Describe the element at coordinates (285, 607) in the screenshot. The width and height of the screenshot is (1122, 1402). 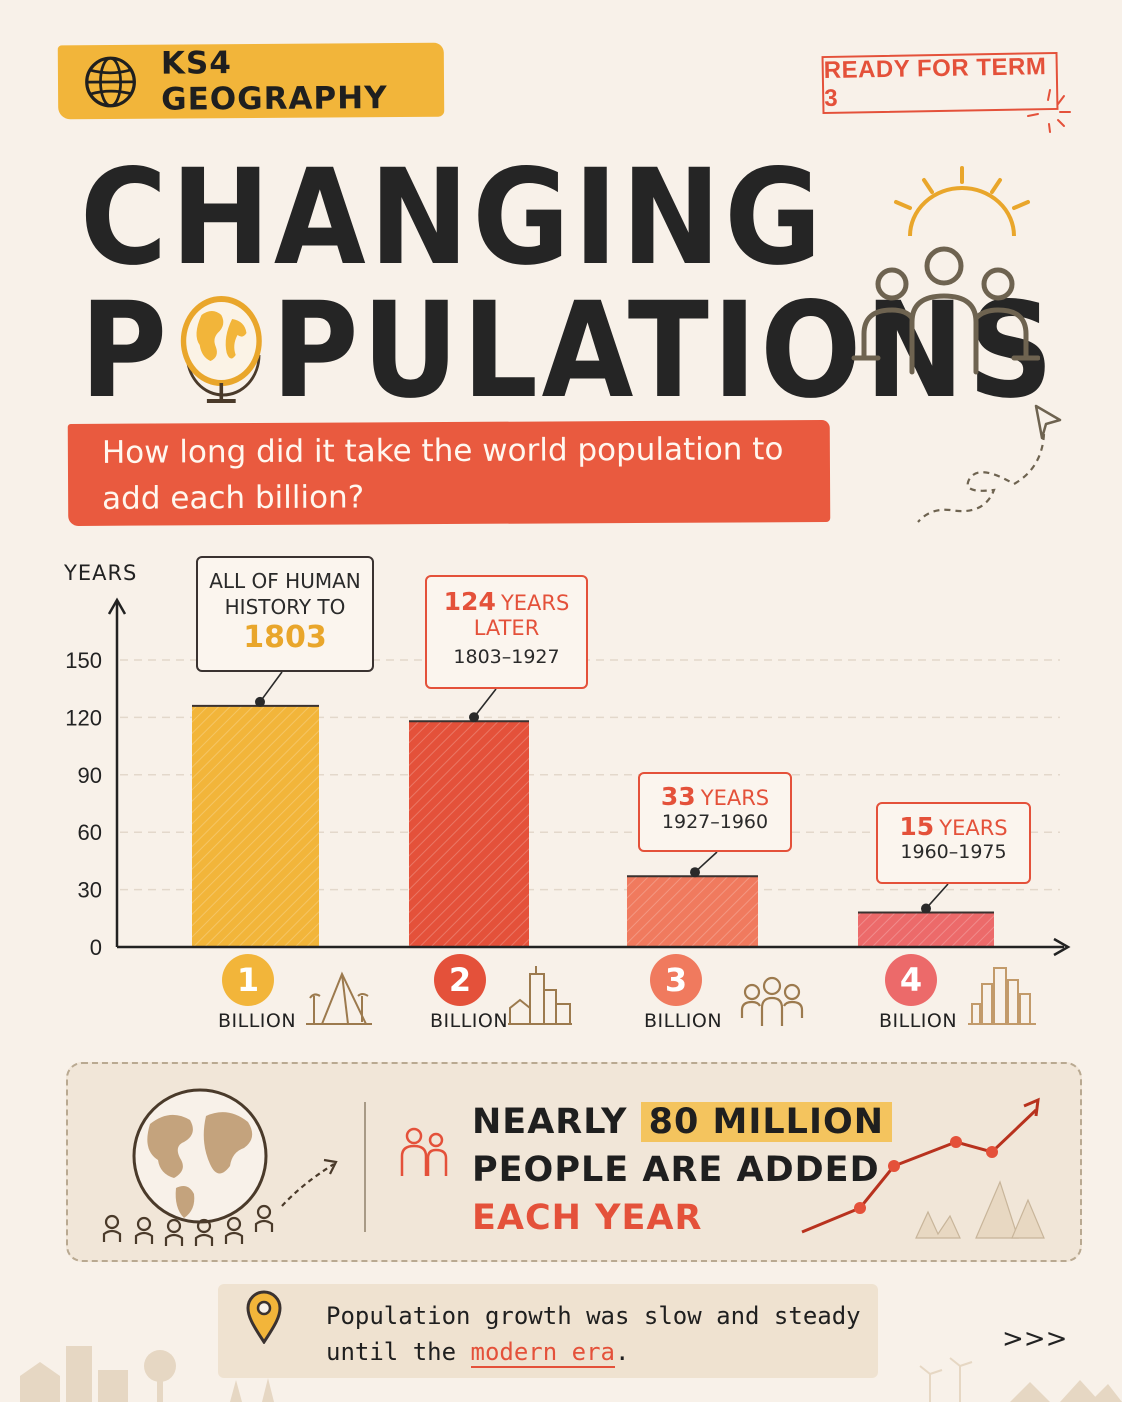
I see `callout-1-line2: HISTORY TO` at that location.